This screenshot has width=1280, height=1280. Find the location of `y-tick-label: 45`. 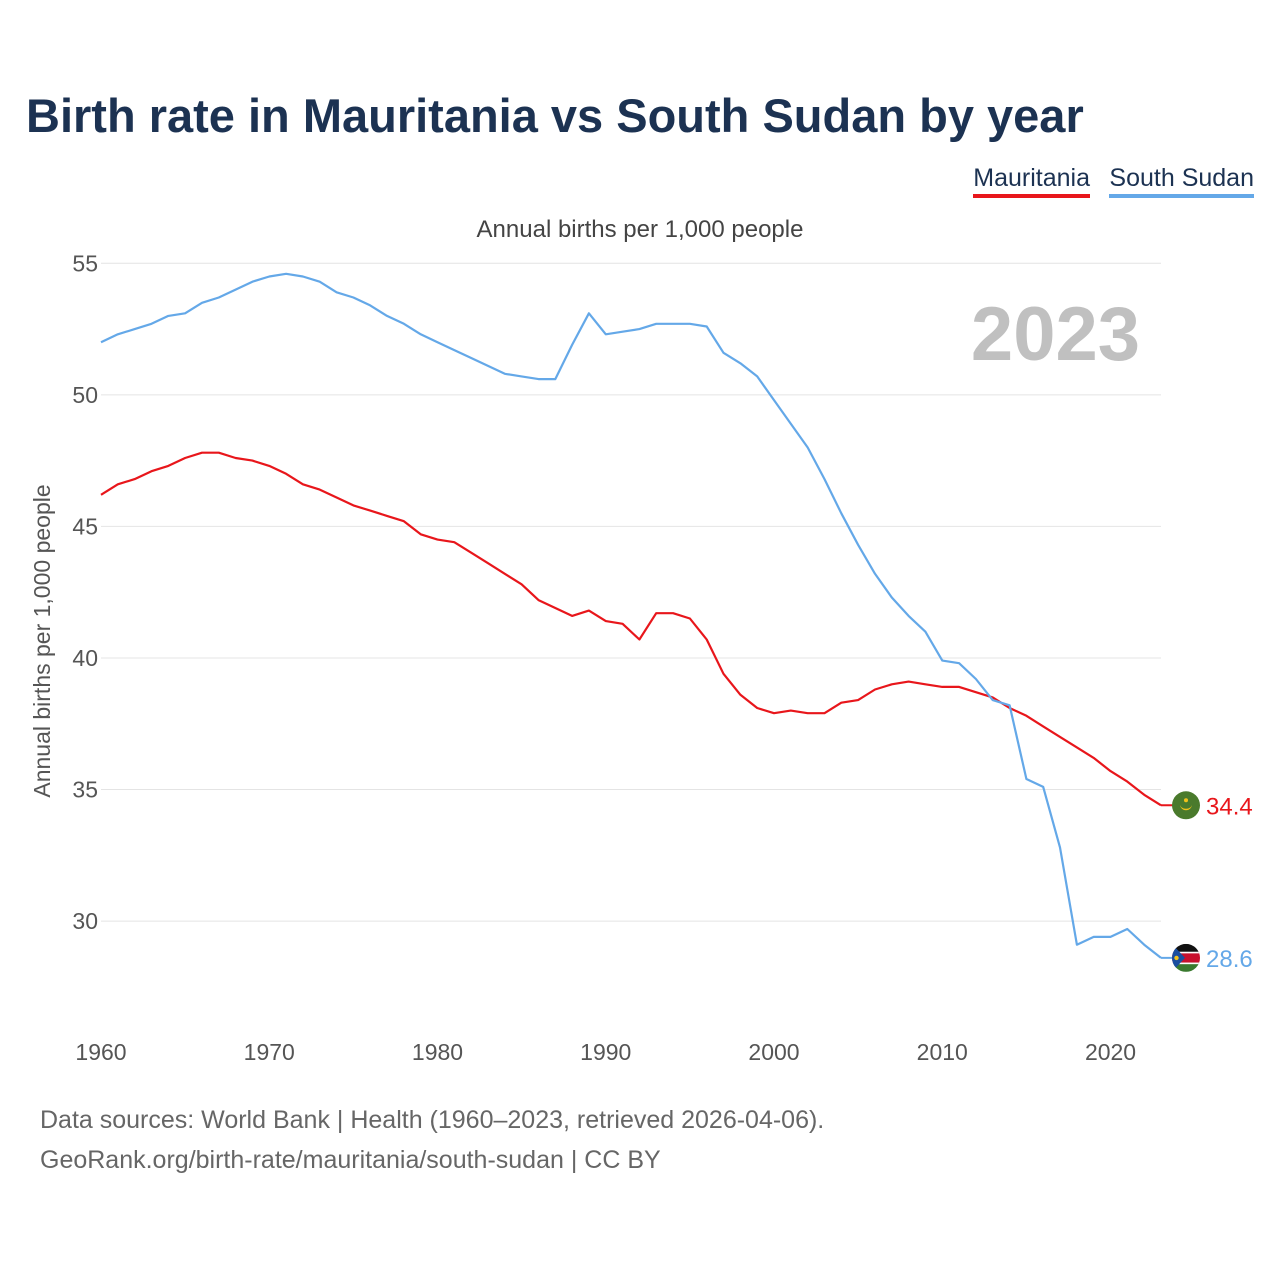

y-tick-label: 45 is located at coordinates (85, 526).